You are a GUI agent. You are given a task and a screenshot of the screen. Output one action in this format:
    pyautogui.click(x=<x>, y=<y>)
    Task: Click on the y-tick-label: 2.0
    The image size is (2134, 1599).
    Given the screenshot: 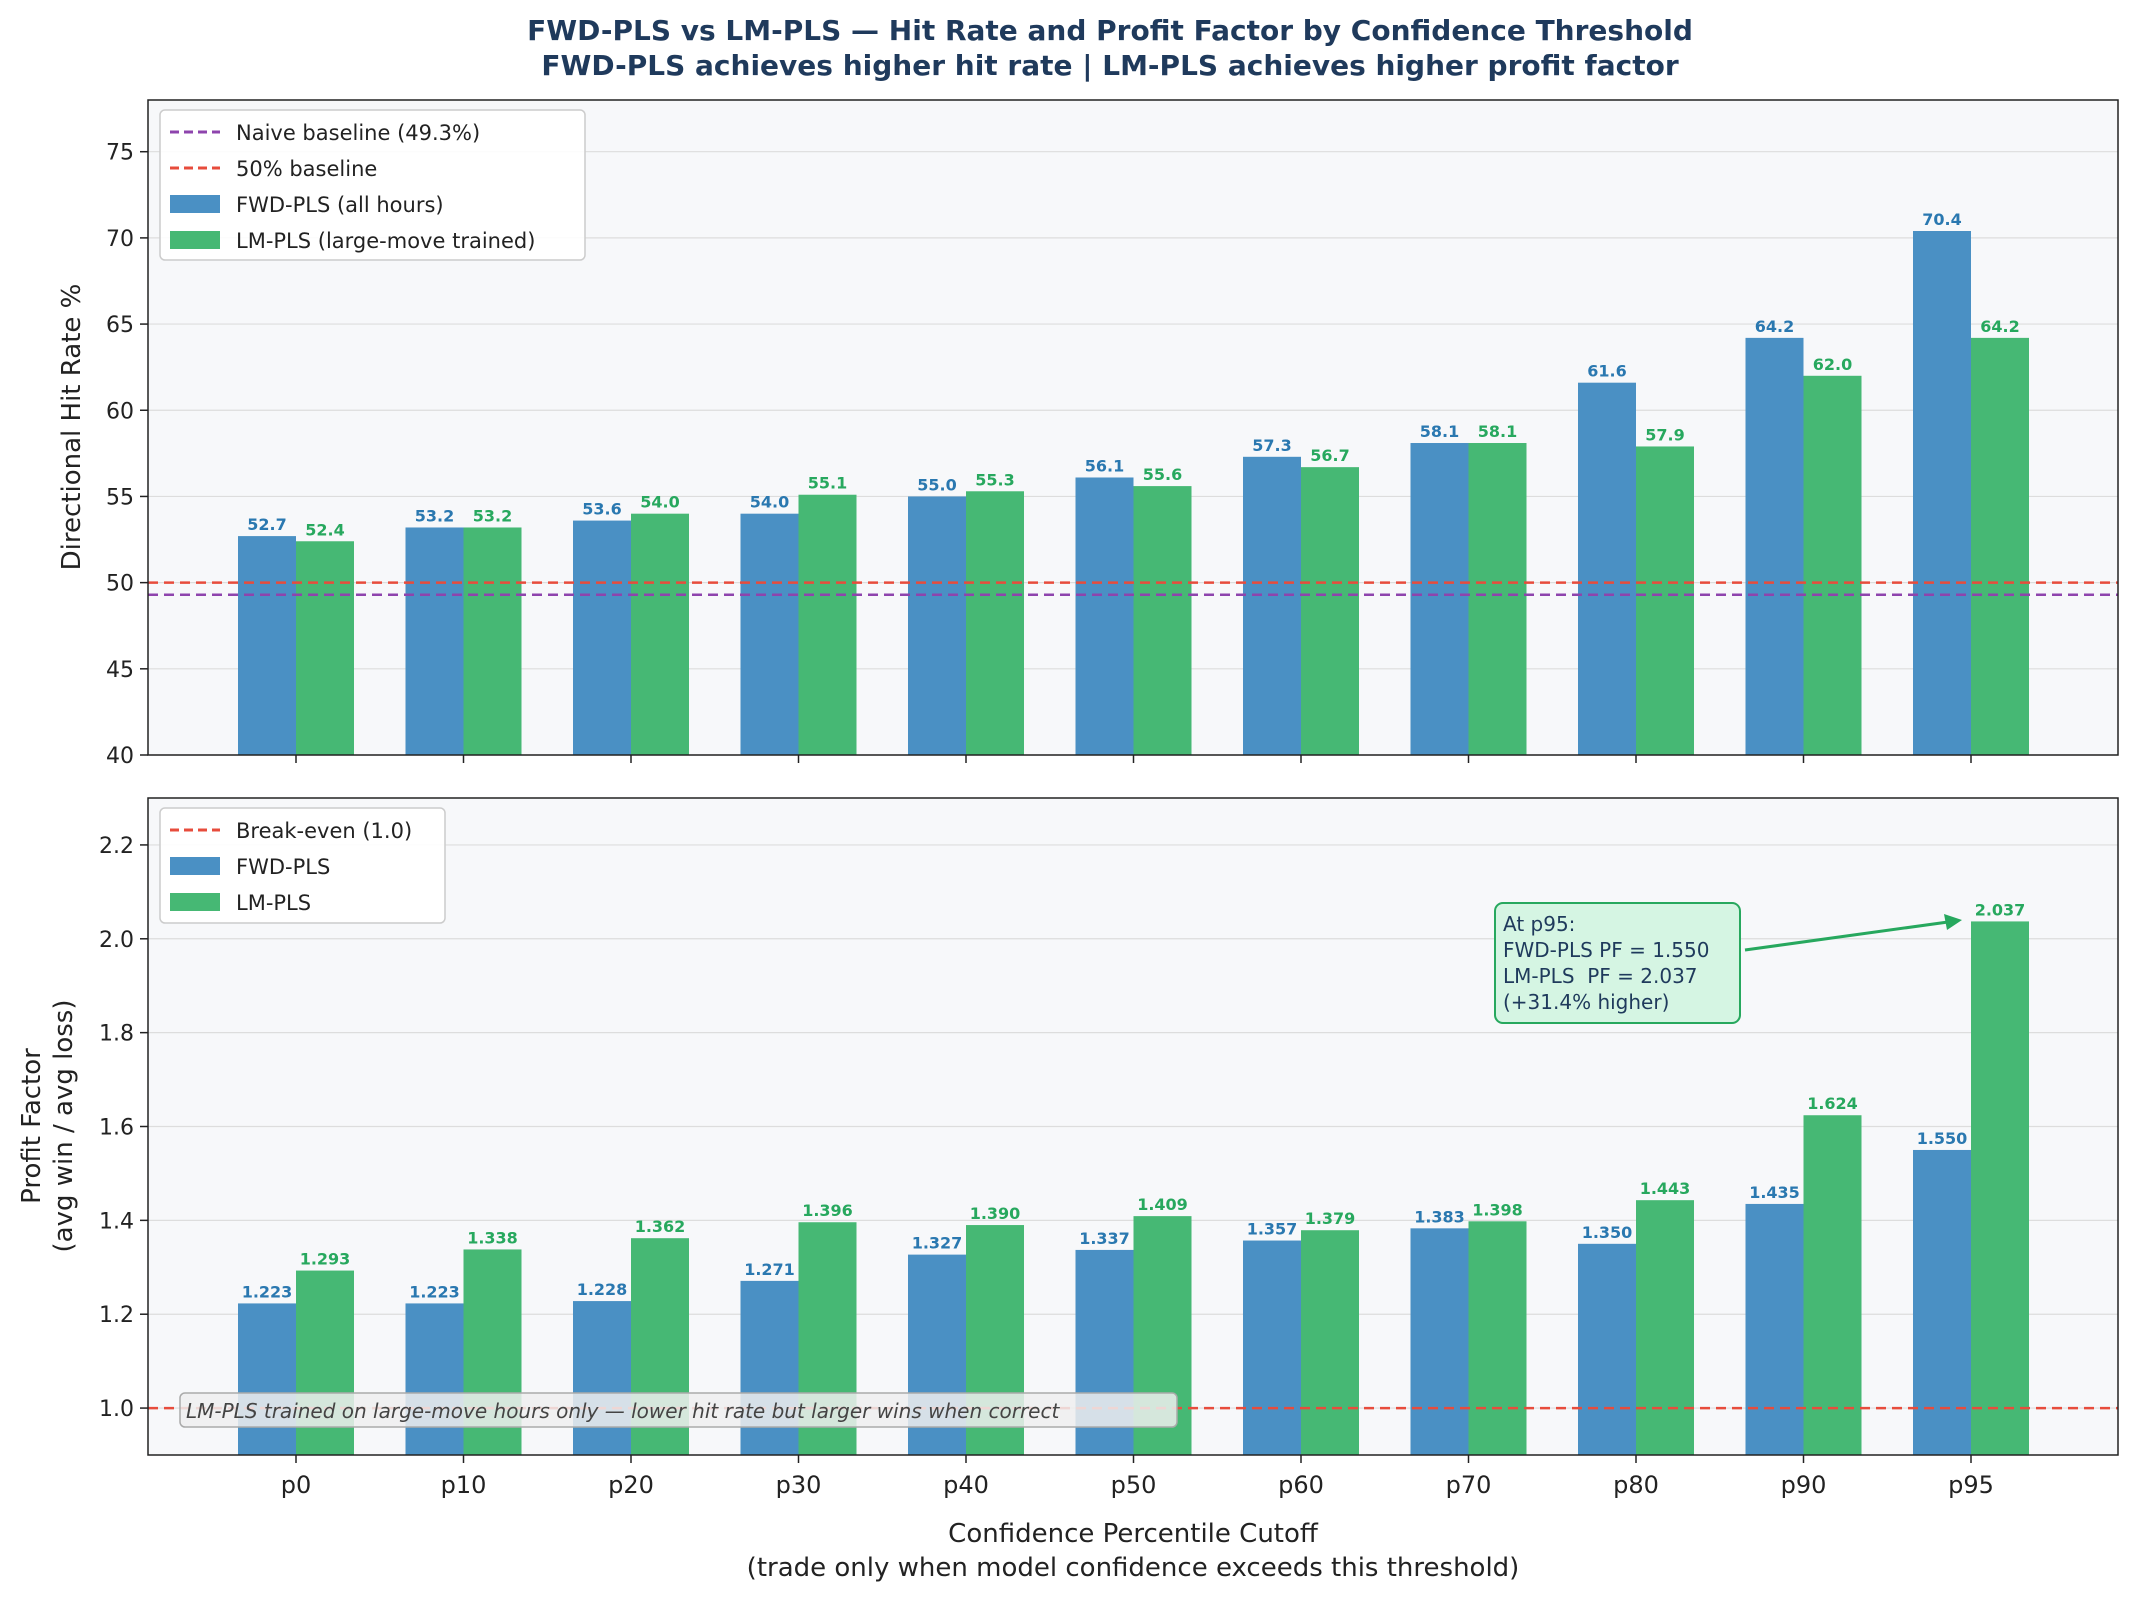 What is the action you would take?
    pyautogui.click(x=116, y=940)
    